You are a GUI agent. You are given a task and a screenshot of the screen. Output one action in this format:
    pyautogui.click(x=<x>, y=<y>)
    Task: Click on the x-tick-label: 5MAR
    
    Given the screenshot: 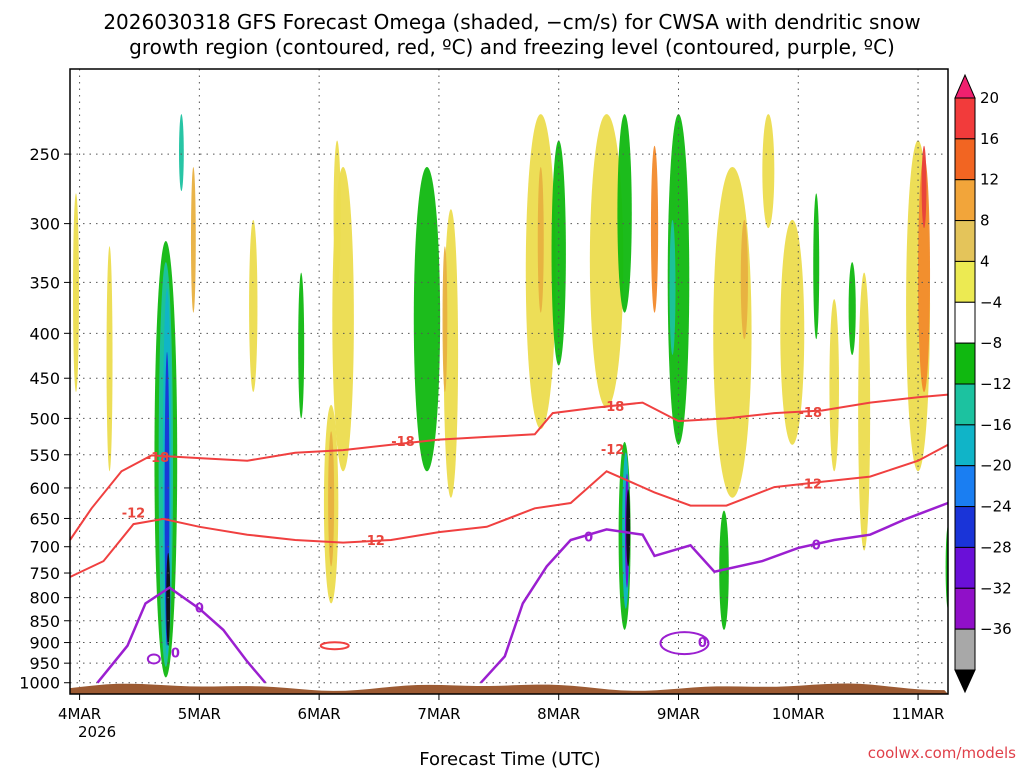 What is the action you would take?
    pyautogui.click(x=199, y=714)
    